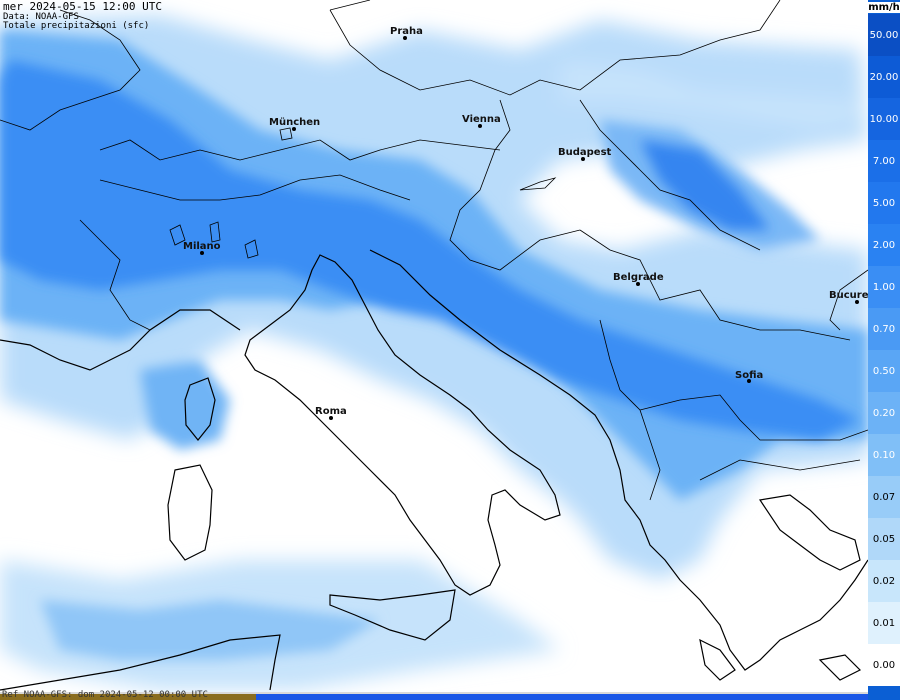  Describe the element at coordinates (363, 193) in the screenshot. I see `lakes` at that location.